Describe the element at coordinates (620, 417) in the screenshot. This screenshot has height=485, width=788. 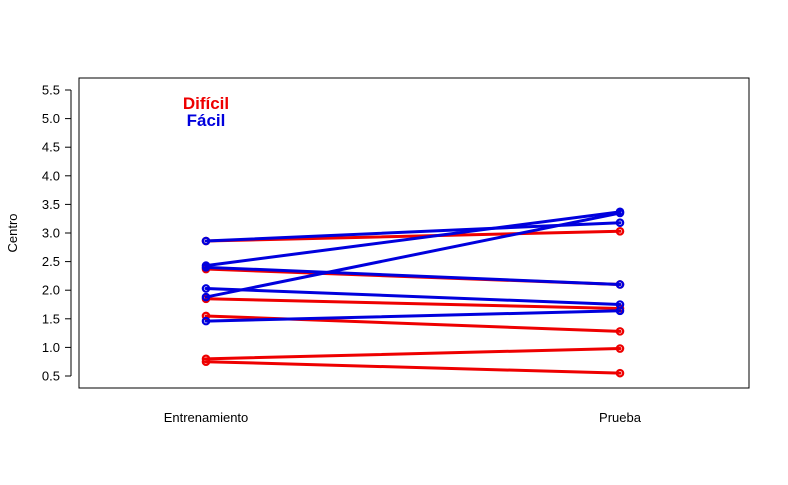
I see `x-tick-label: Prueba` at that location.